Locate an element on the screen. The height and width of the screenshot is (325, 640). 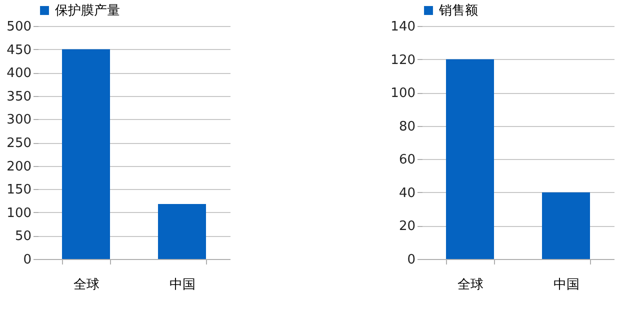
legend-label: 销售额 is located at coordinates (458, 11).